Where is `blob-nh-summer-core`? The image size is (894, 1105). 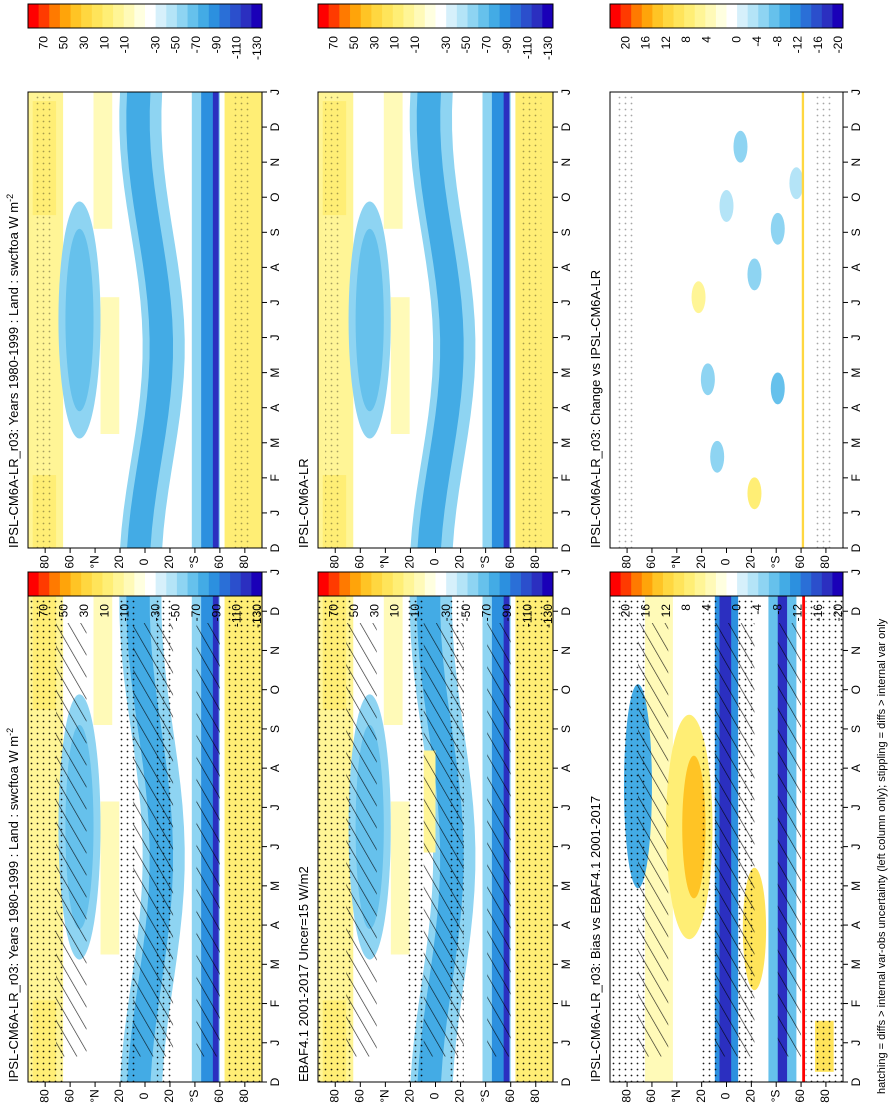 blob-nh-summer-core is located at coordinates (369, 320).